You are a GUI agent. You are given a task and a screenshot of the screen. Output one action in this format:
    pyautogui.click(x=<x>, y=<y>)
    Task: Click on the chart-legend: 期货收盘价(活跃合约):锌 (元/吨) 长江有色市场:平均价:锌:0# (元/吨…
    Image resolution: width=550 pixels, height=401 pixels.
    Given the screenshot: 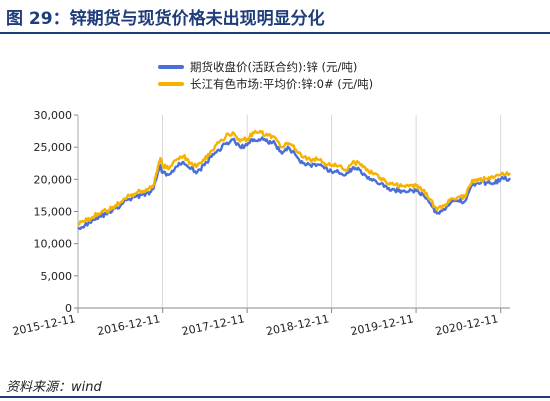 What is the action you would take?
    pyautogui.click(x=265, y=75)
    